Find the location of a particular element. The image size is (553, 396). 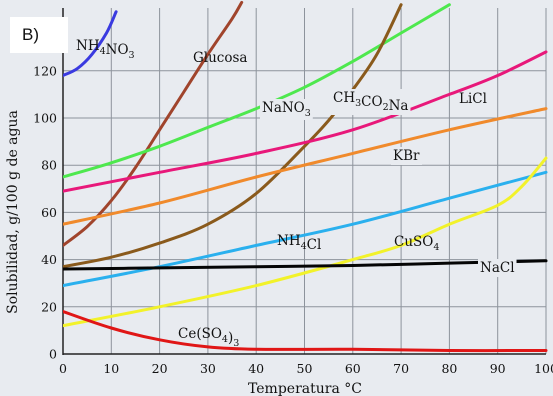

x-tick-20: 20 is located at coordinates (160, 368).